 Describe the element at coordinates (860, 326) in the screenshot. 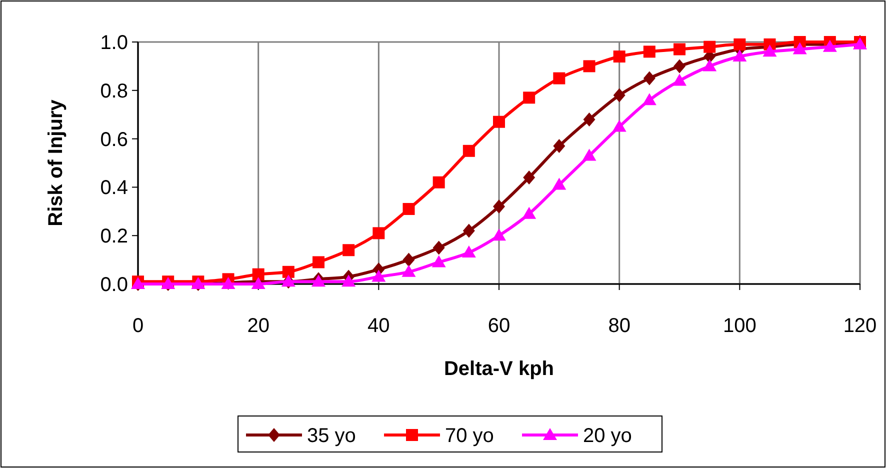

I see `x-tick-label: 120` at that location.